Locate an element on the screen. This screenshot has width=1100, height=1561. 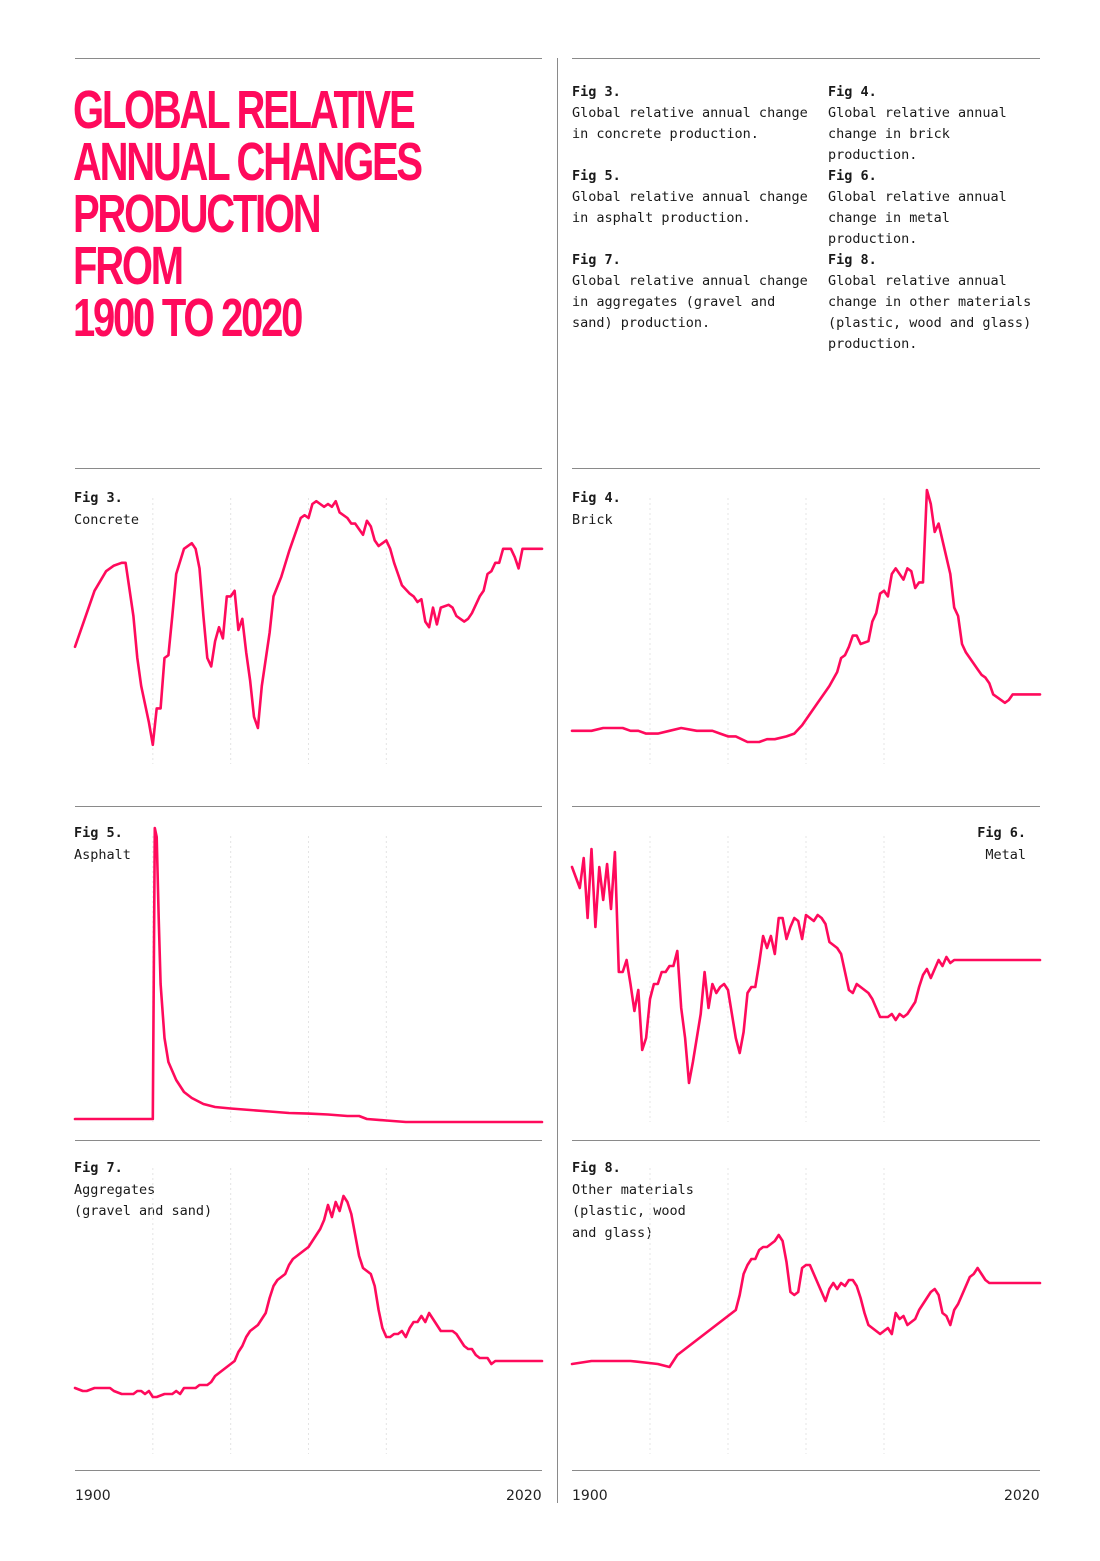
panel-name: Concrete is located at coordinates (107, 519).